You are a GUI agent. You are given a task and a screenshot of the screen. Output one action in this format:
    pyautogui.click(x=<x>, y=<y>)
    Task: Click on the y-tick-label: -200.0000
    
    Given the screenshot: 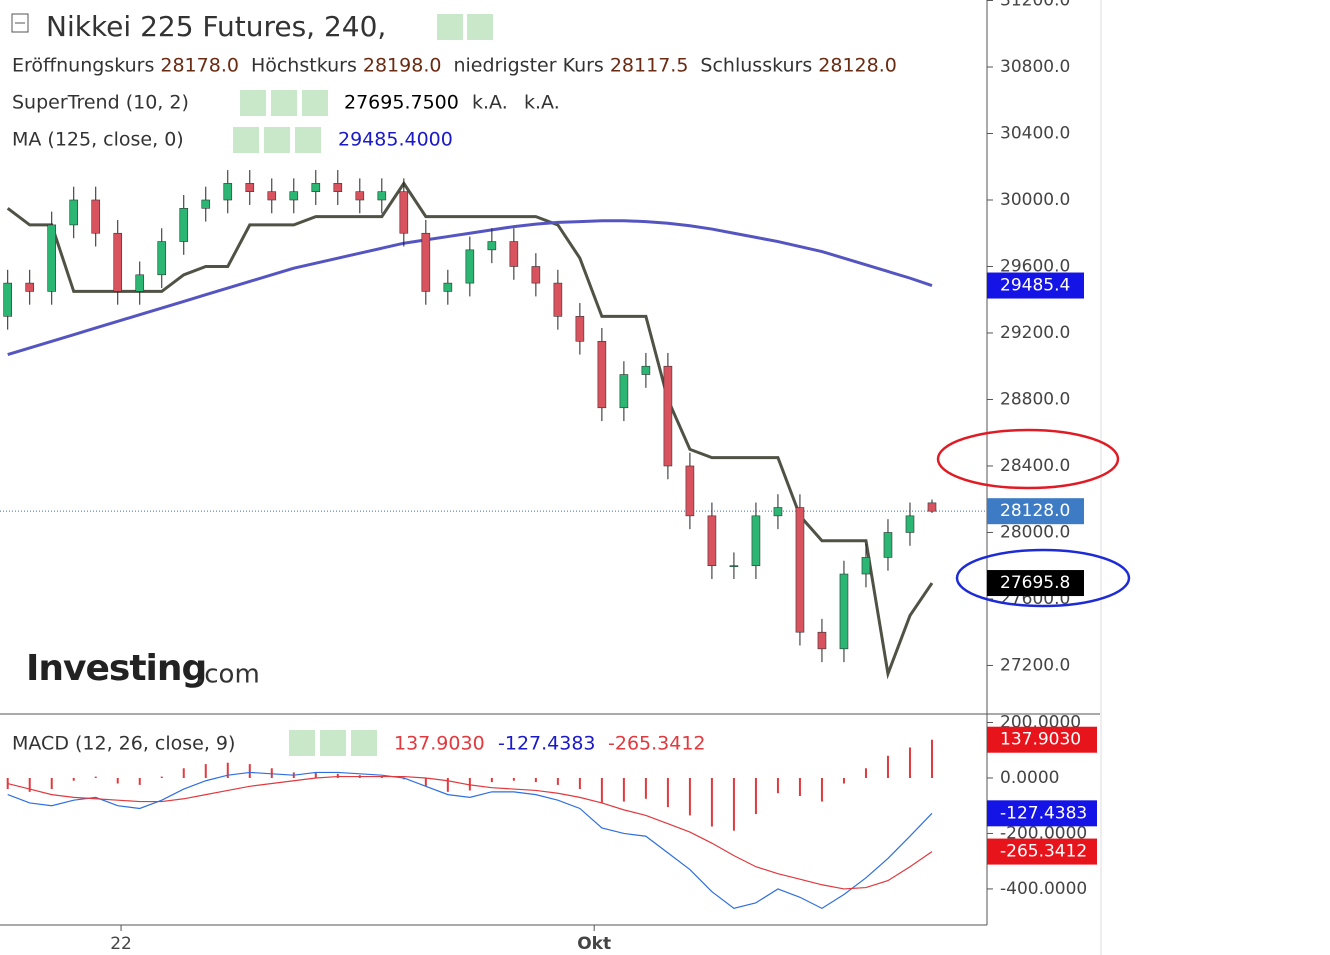 What is the action you would take?
    pyautogui.click(x=1043, y=833)
    